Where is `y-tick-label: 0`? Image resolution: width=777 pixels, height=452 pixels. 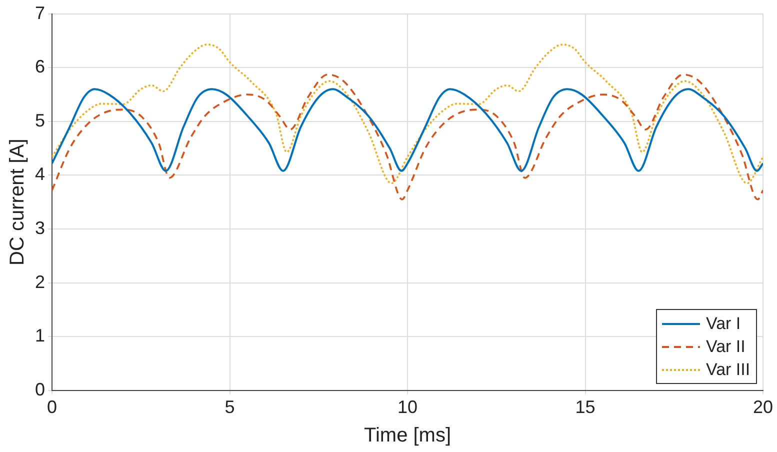
y-tick-label: 0 is located at coordinates (40, 389).